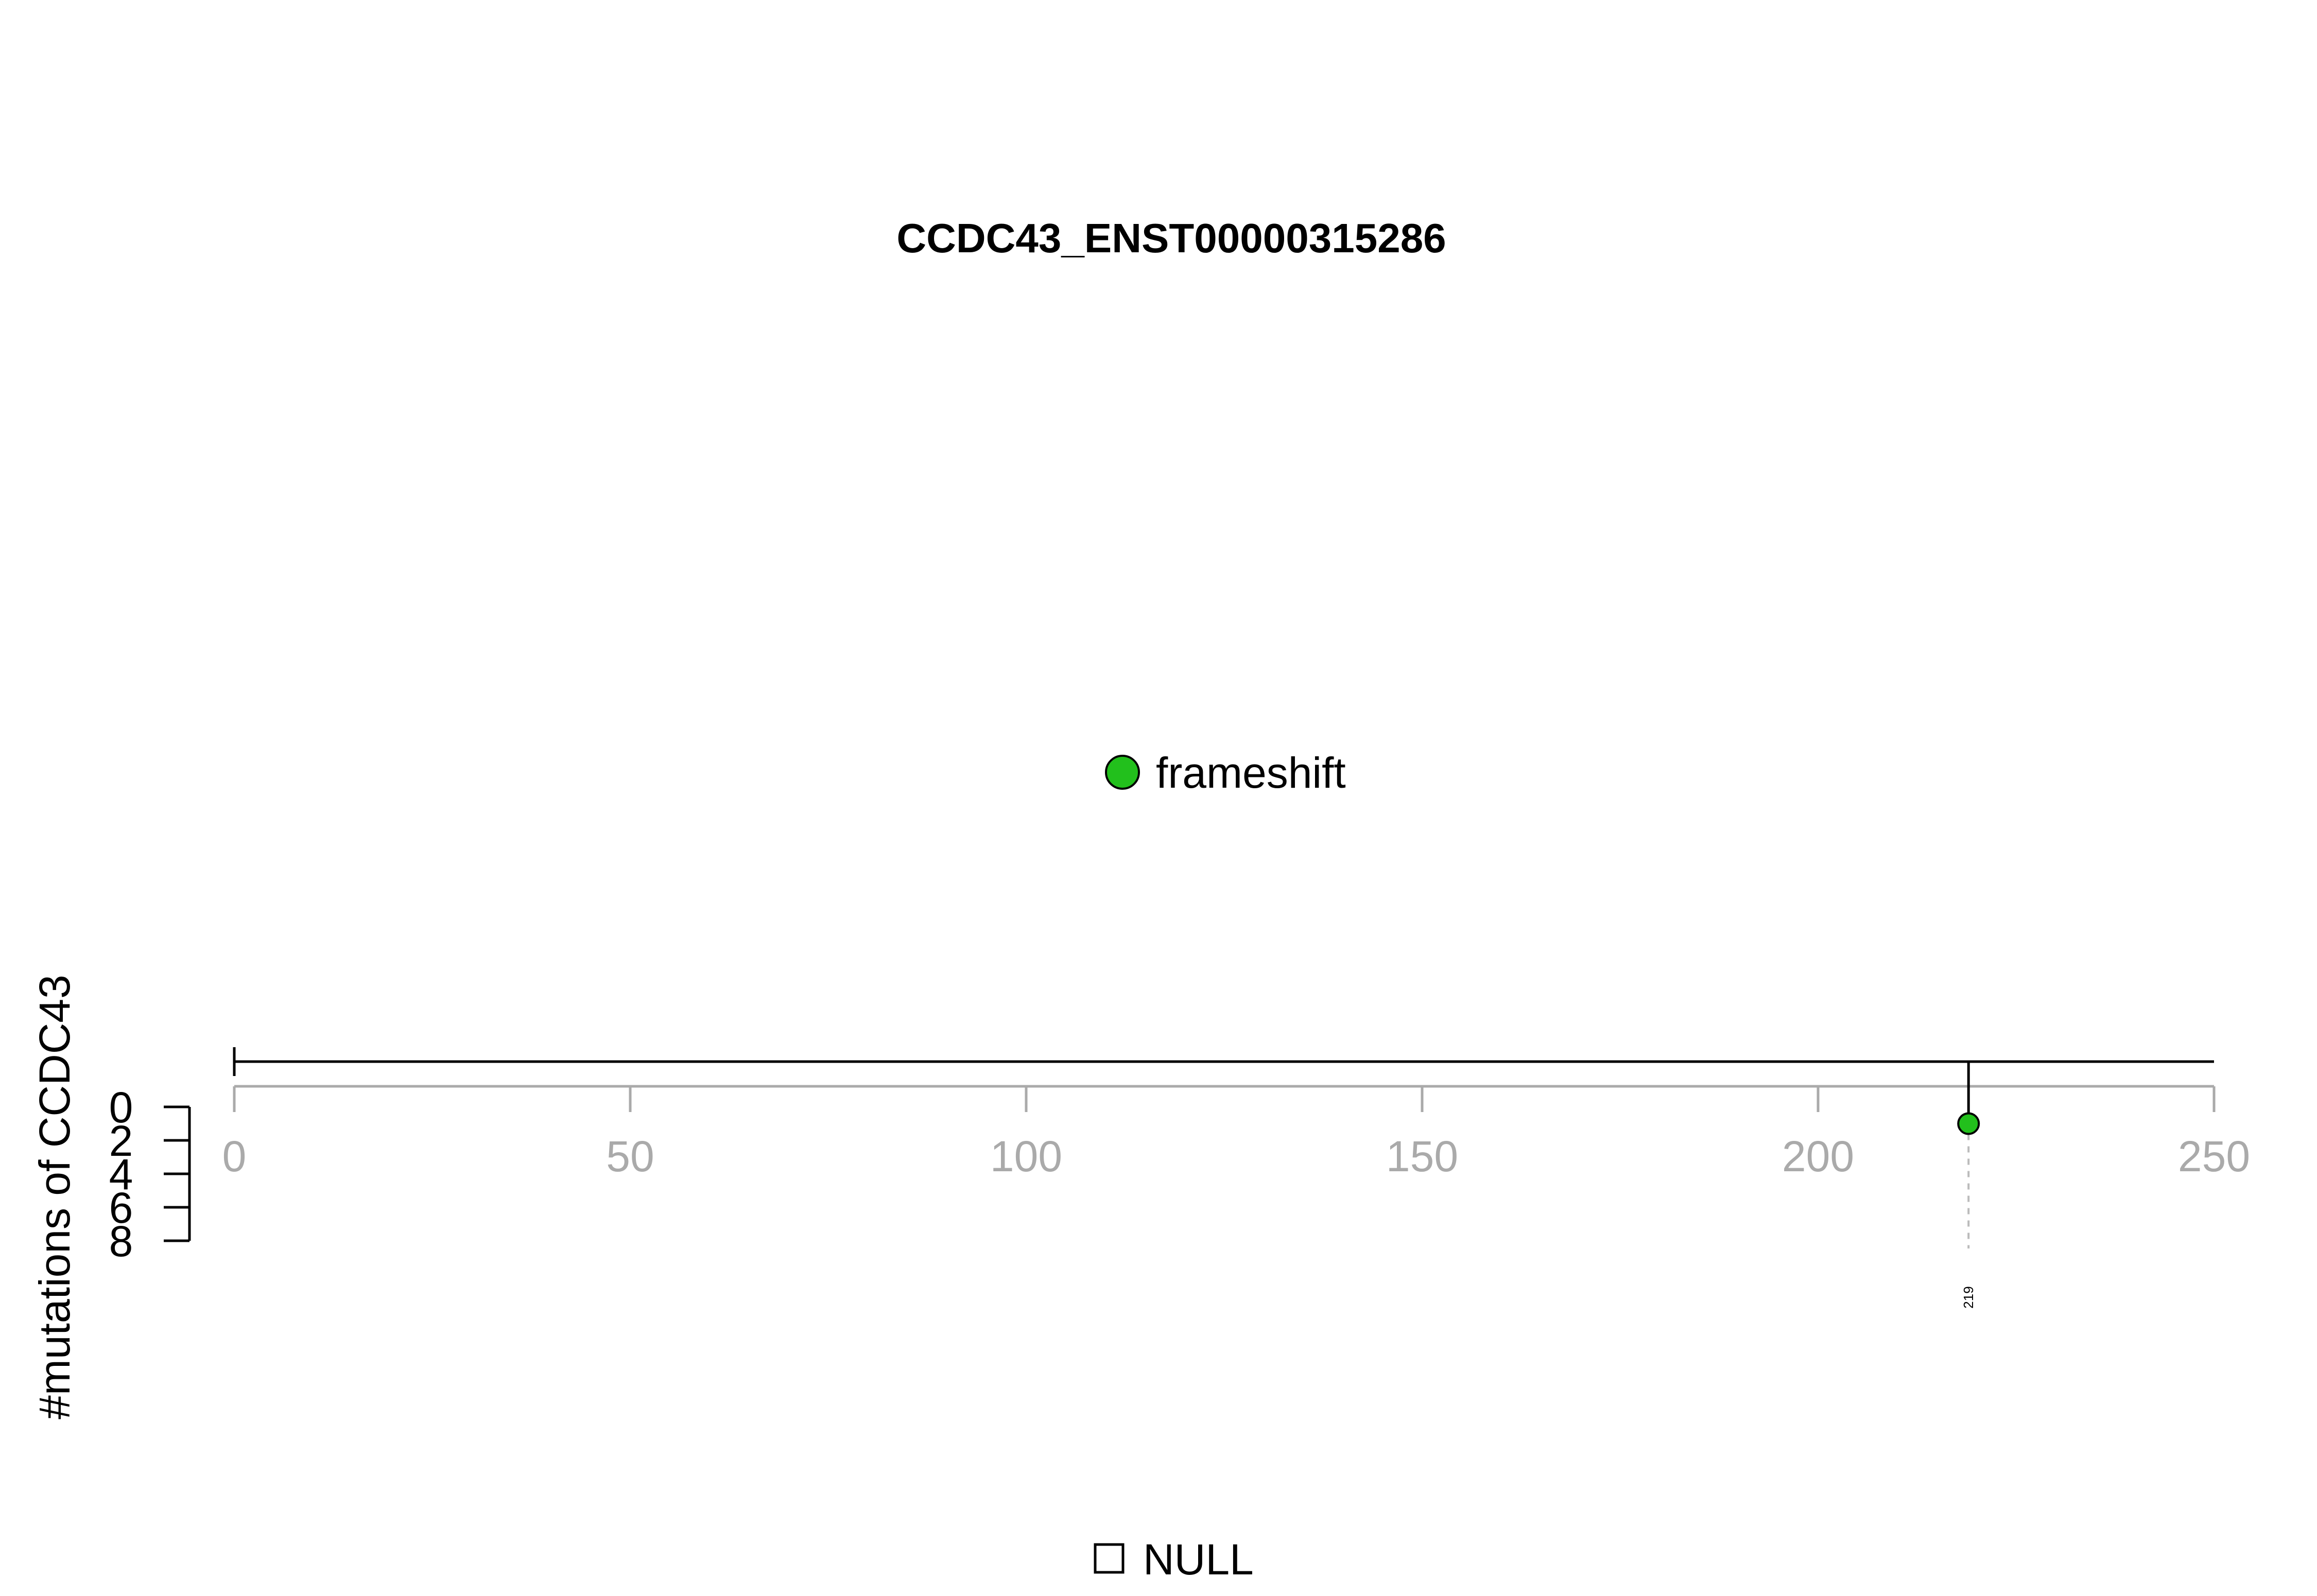 This screenshot has height=1596, width=2317. What do you see at coordinates (2214, 1157) in the screenshot?
I see `x-tick-label: 250` at bounding box center [2214, 1157].